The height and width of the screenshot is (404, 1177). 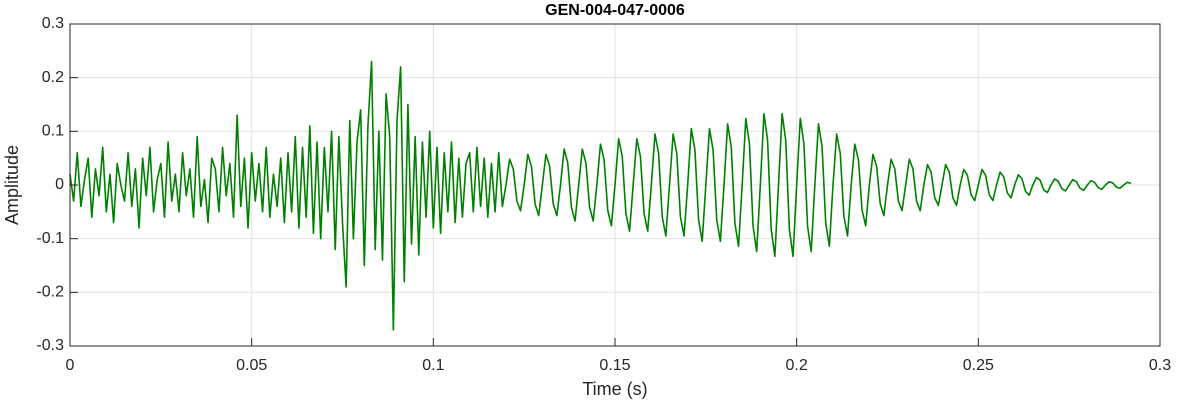 What do you see at coordinates (12, 185) in the screenshot?
I see `y-axis-label: Amplitude` at bounding box center [12, 185].